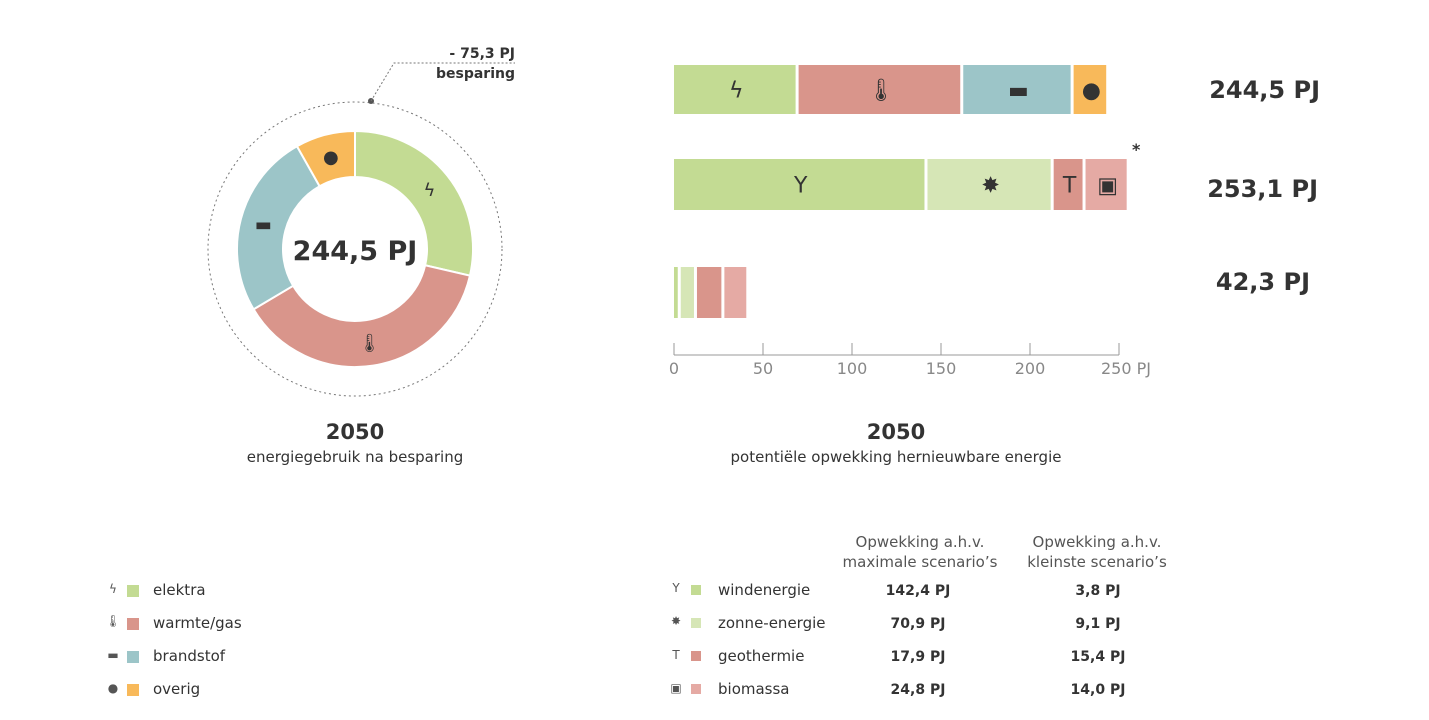  What do you see at coordinates (331, 157) in the screenshot?
I see `donut-drop-icon: ●` at bounding box center [331, 157].